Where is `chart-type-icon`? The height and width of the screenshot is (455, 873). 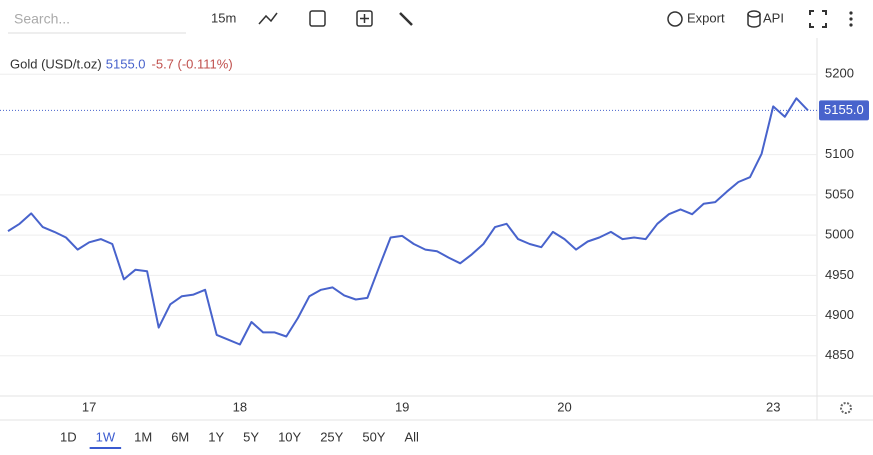
chart-type-icon is located at coordinates (268, 18).